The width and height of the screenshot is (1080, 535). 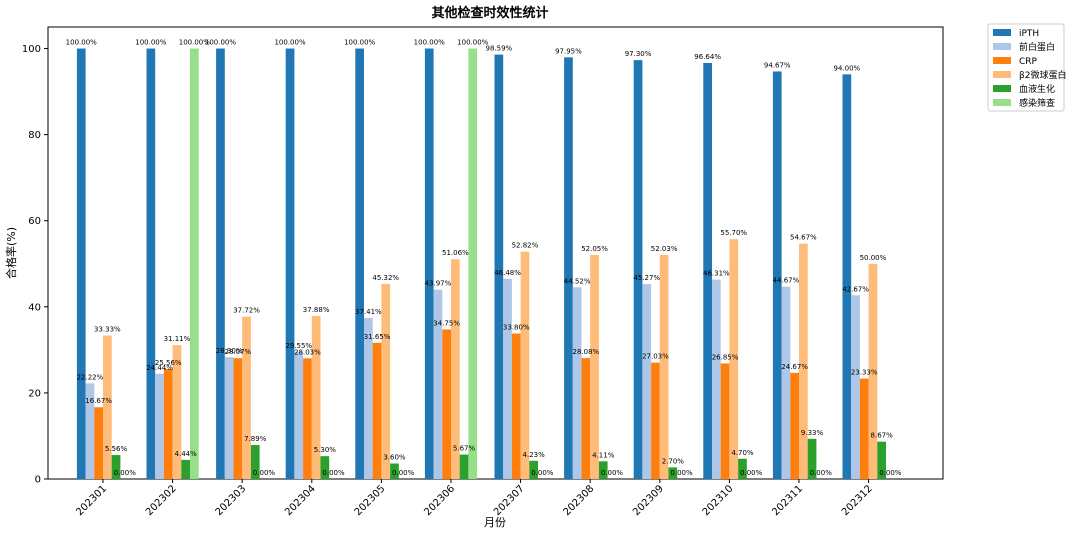 What do you see at coordinates (300, 500) in the screenshot?
I see `x-tick-label: 202304` at bounding box center [300, 500].